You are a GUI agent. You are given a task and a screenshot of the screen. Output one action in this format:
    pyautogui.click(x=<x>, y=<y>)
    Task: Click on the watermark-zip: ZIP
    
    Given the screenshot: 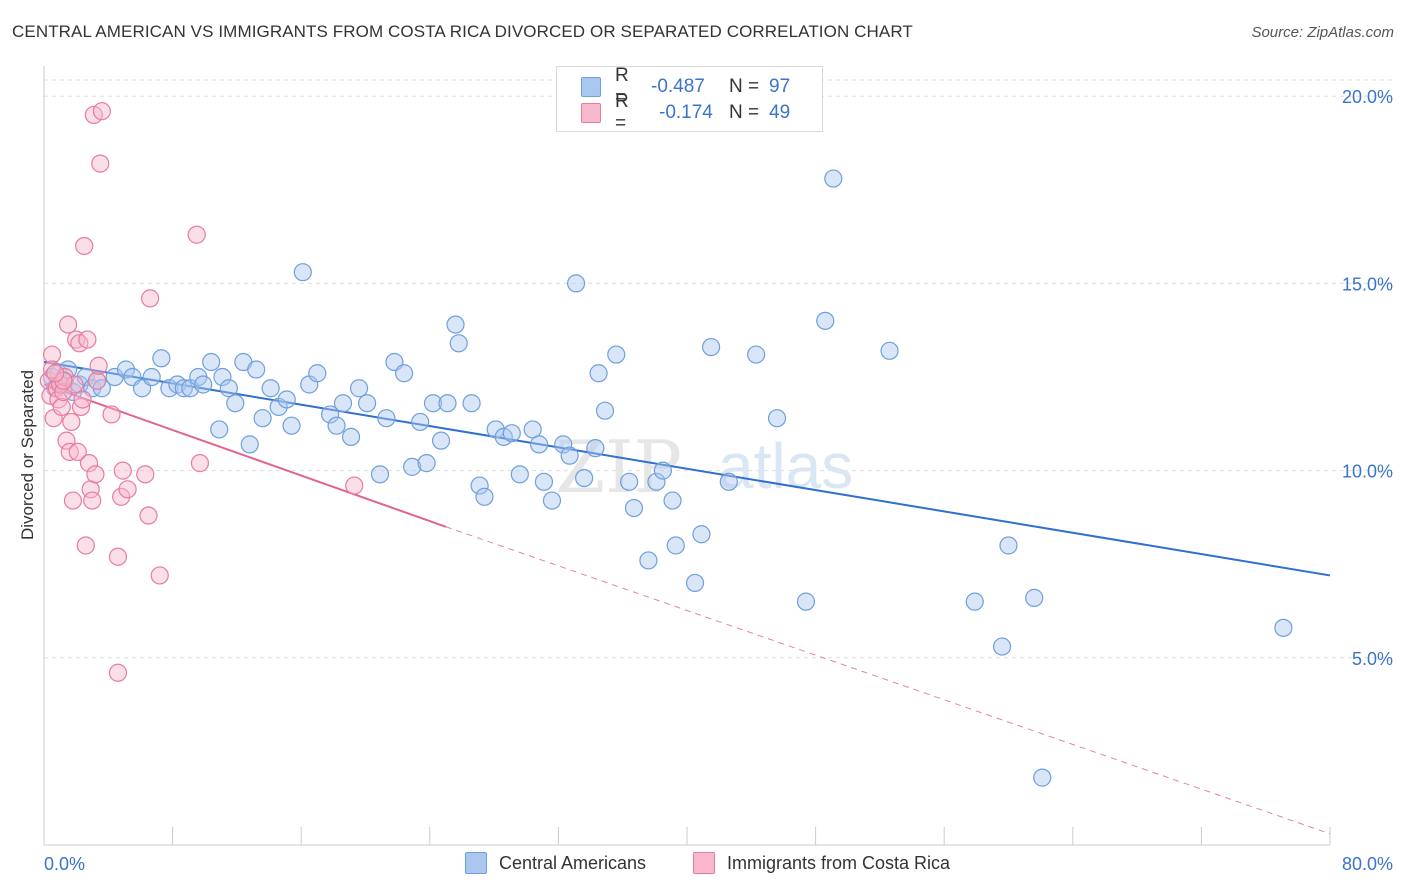 What is the action you would take?
    pyautogui.click(x=618, y=467)
    